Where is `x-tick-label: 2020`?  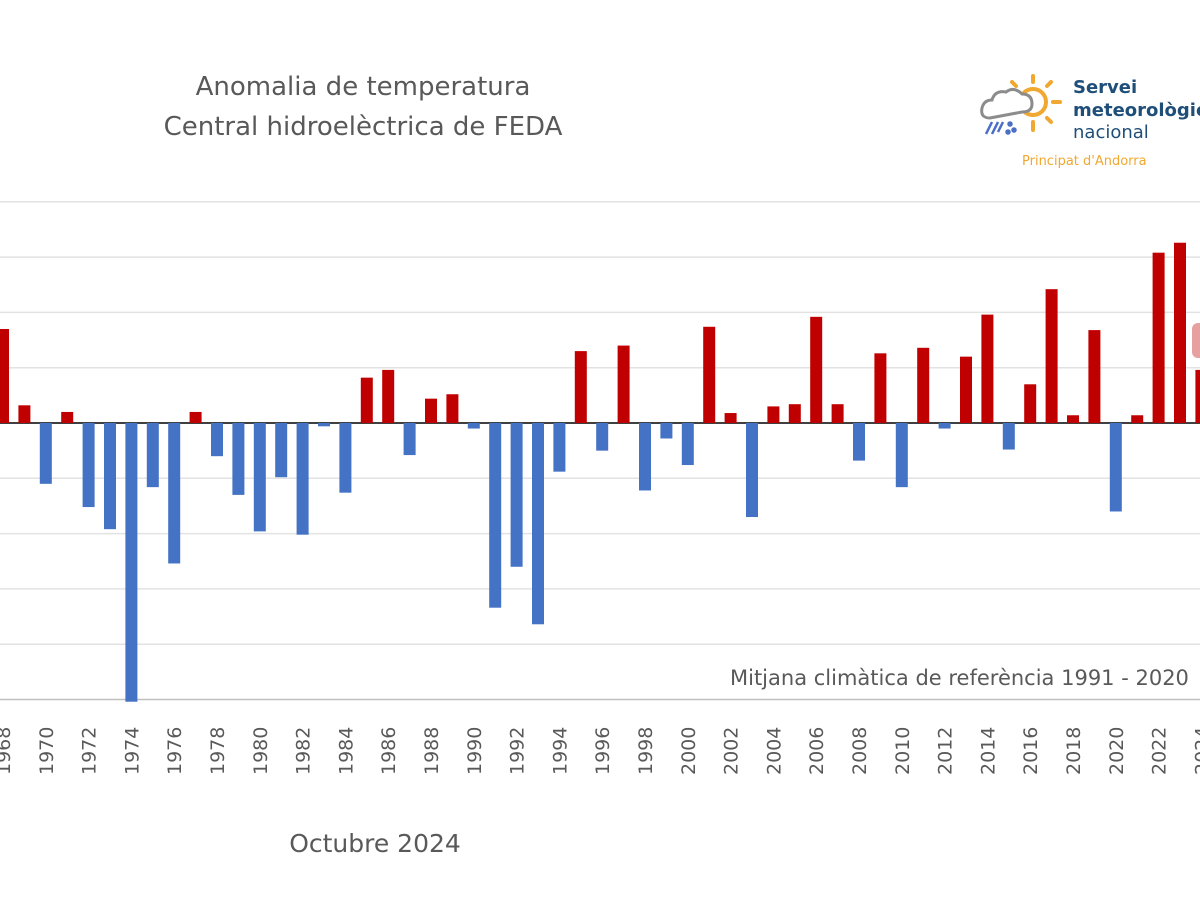
x-tick-label: 2020 is located at coordinates (1117, 751).